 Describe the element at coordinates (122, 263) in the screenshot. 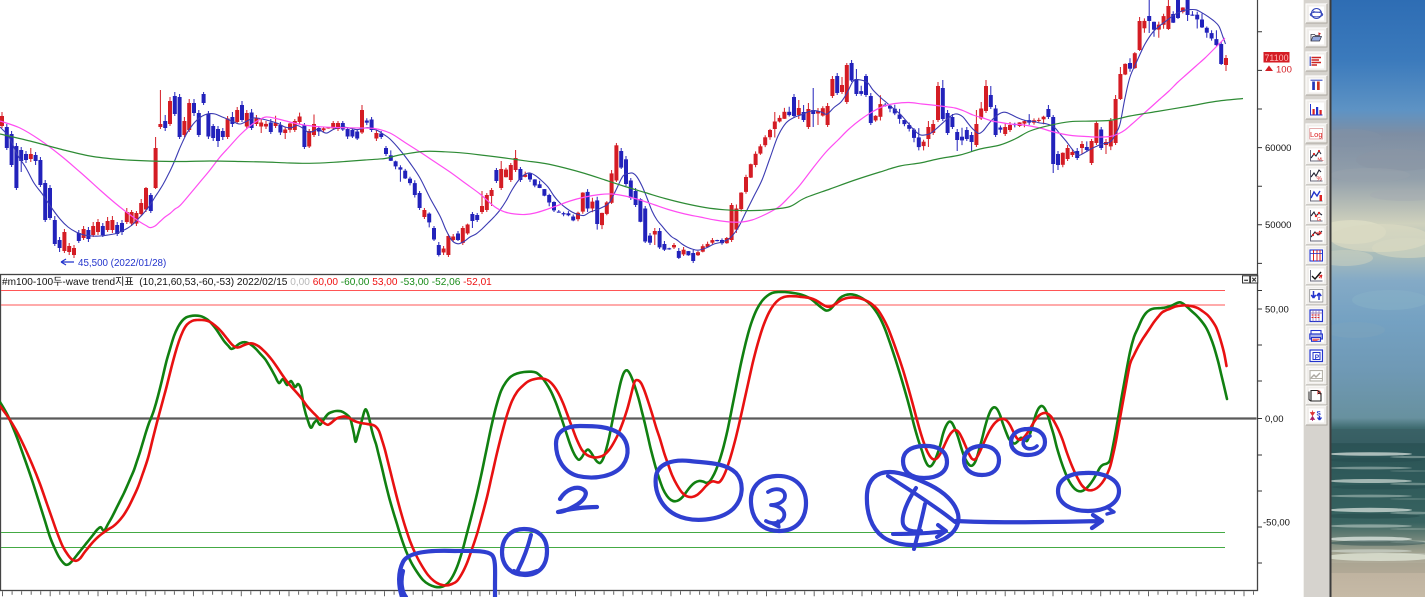

I see `svg-text: 45,500 (2022/01/28)` at that location.